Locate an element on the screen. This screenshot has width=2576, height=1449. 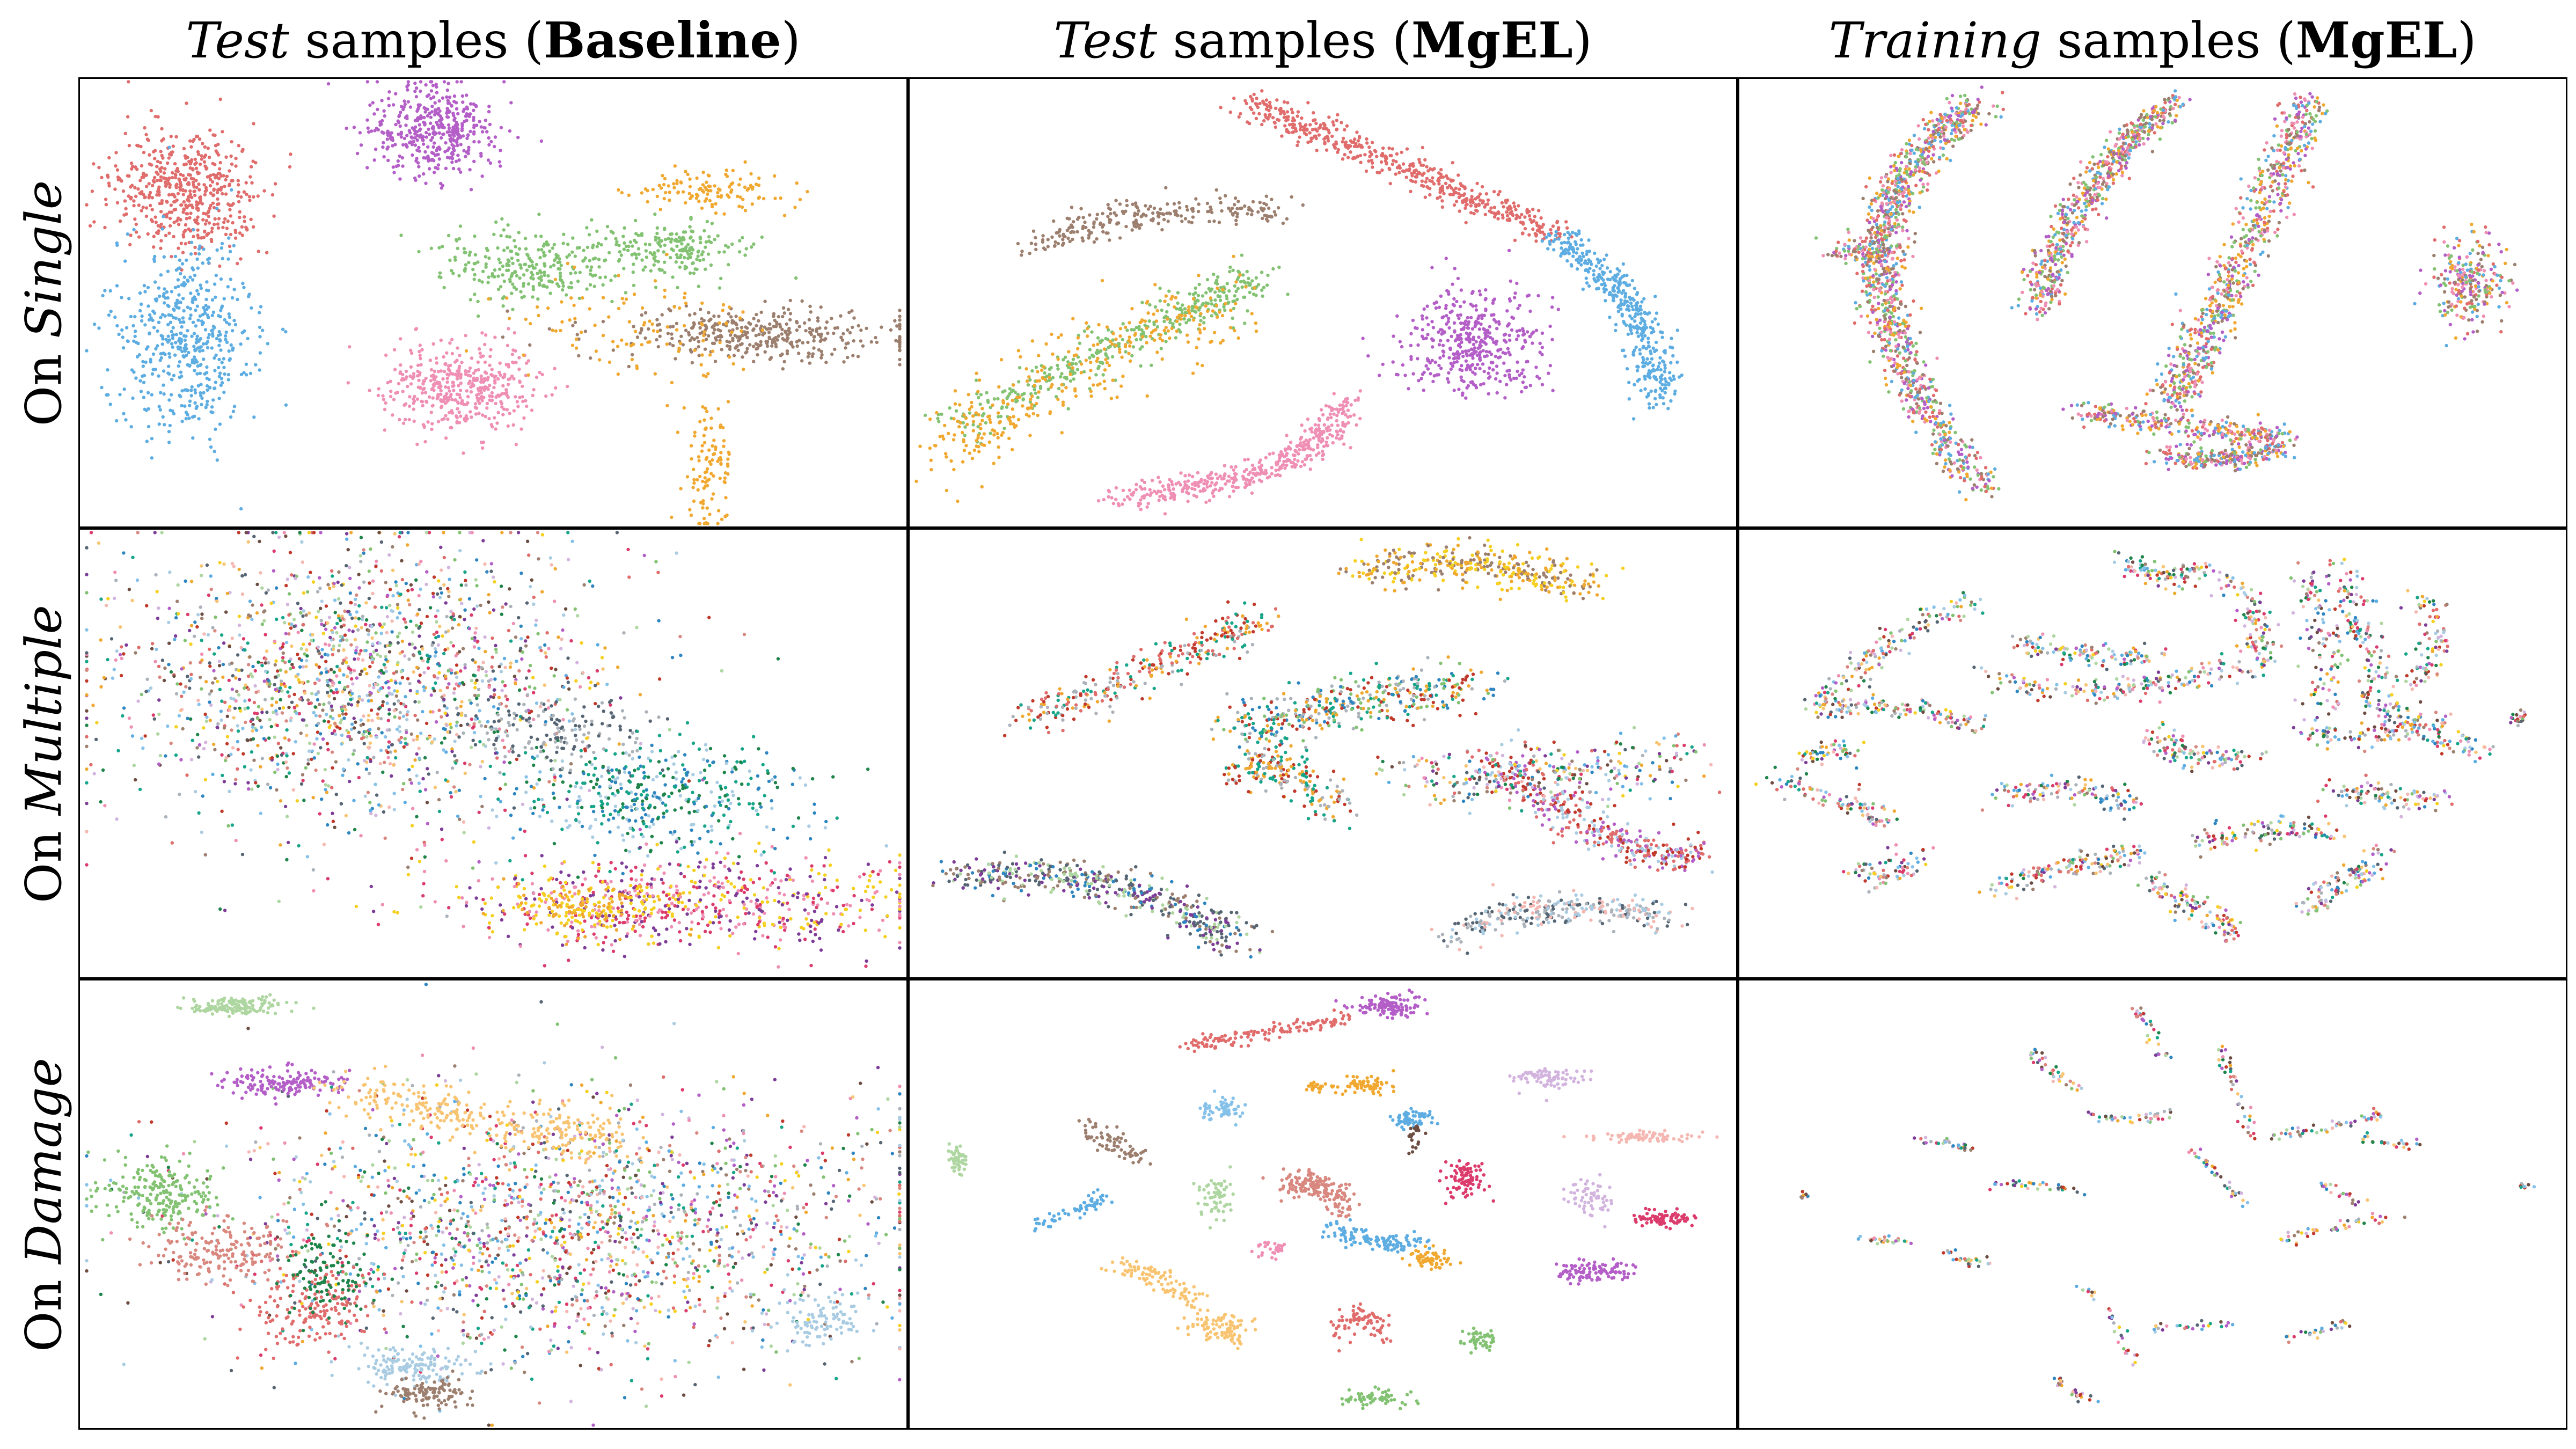
point-1904 is located at coordinates (561, 265).